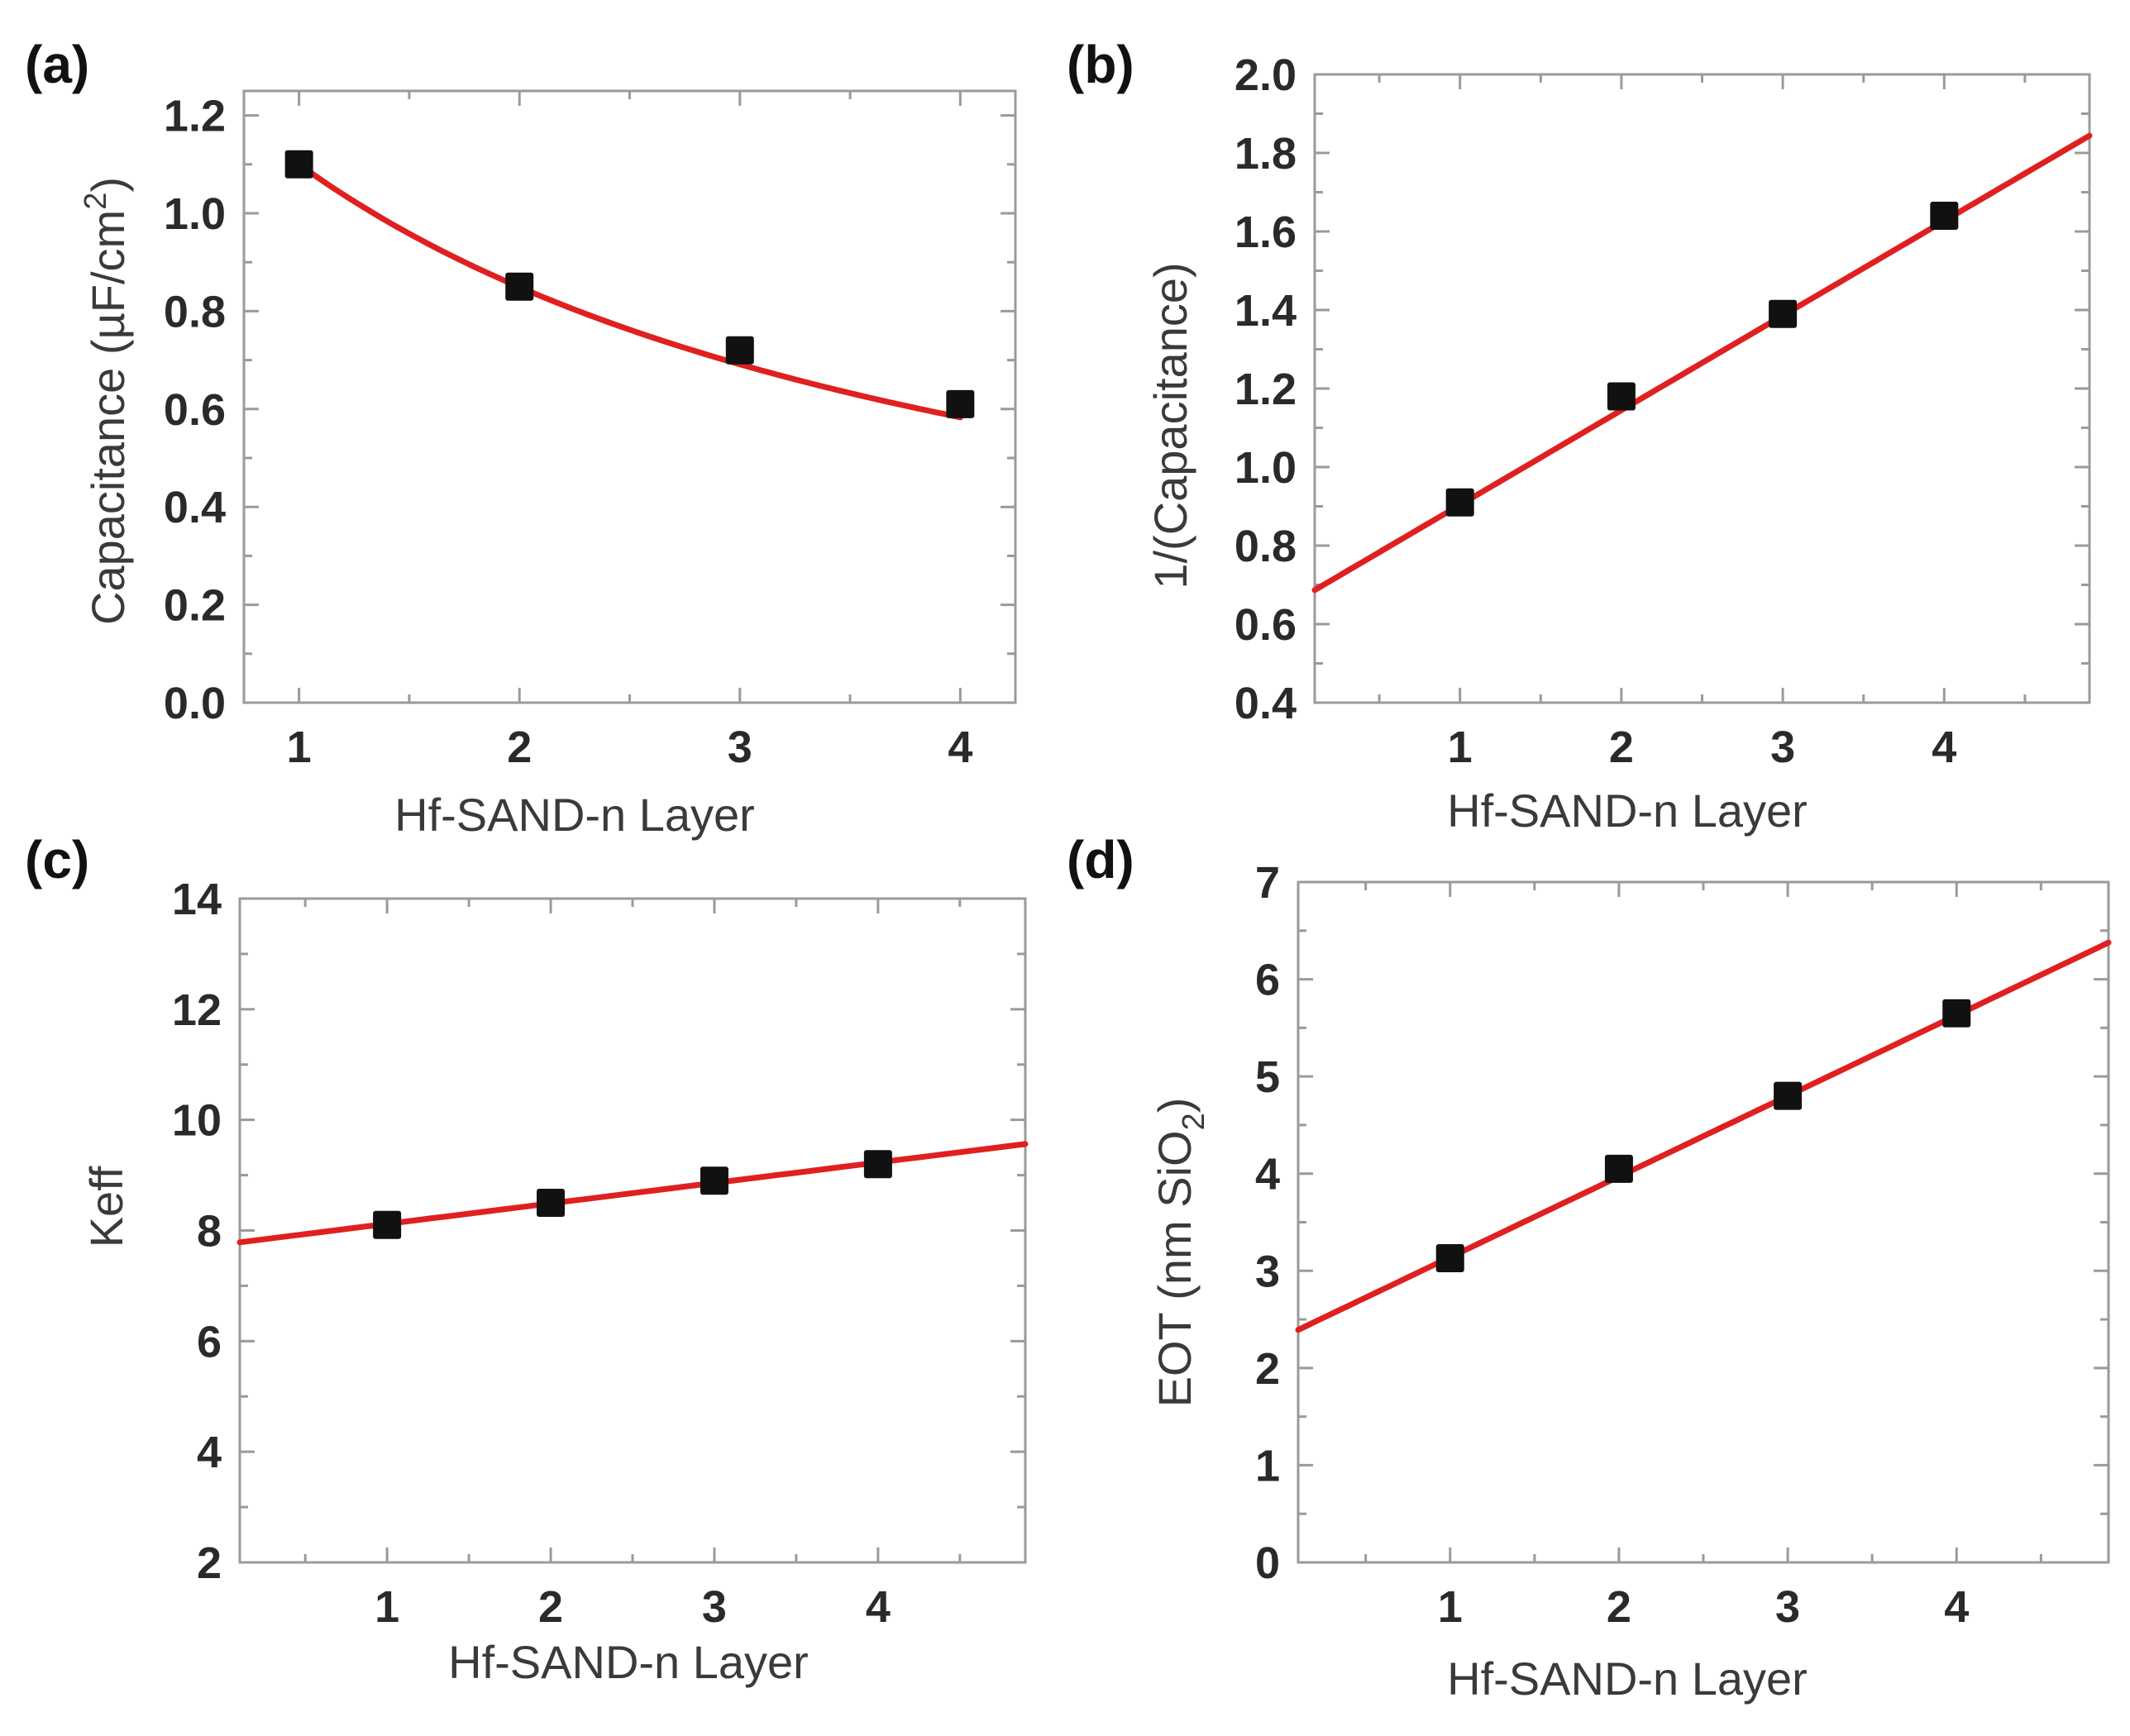  Describe the element at coordinates (1956, 1607) in the screenshot. I see `x-tick-label-d: 4` at that location.